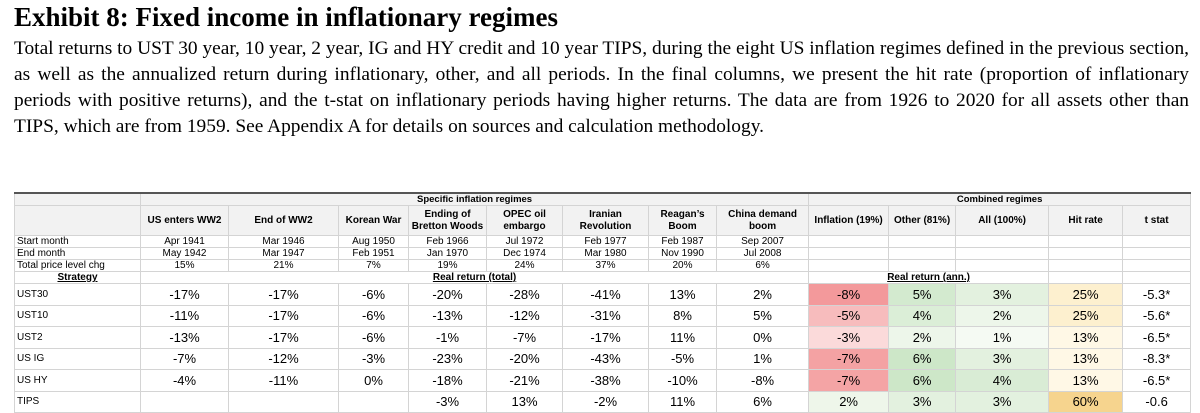  Describe the element at coordinates (373, 380) in the screenshot. I see `value-cell: 0%` at that location.